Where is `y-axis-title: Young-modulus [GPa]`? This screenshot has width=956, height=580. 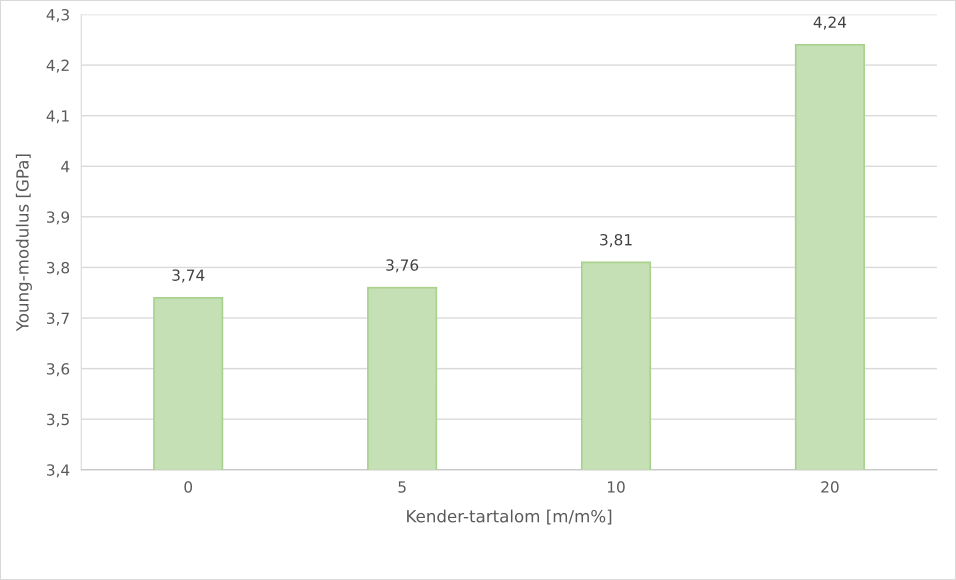 y-axis-title: Young-modulus [GPa] is located at coordinates (24, 243).